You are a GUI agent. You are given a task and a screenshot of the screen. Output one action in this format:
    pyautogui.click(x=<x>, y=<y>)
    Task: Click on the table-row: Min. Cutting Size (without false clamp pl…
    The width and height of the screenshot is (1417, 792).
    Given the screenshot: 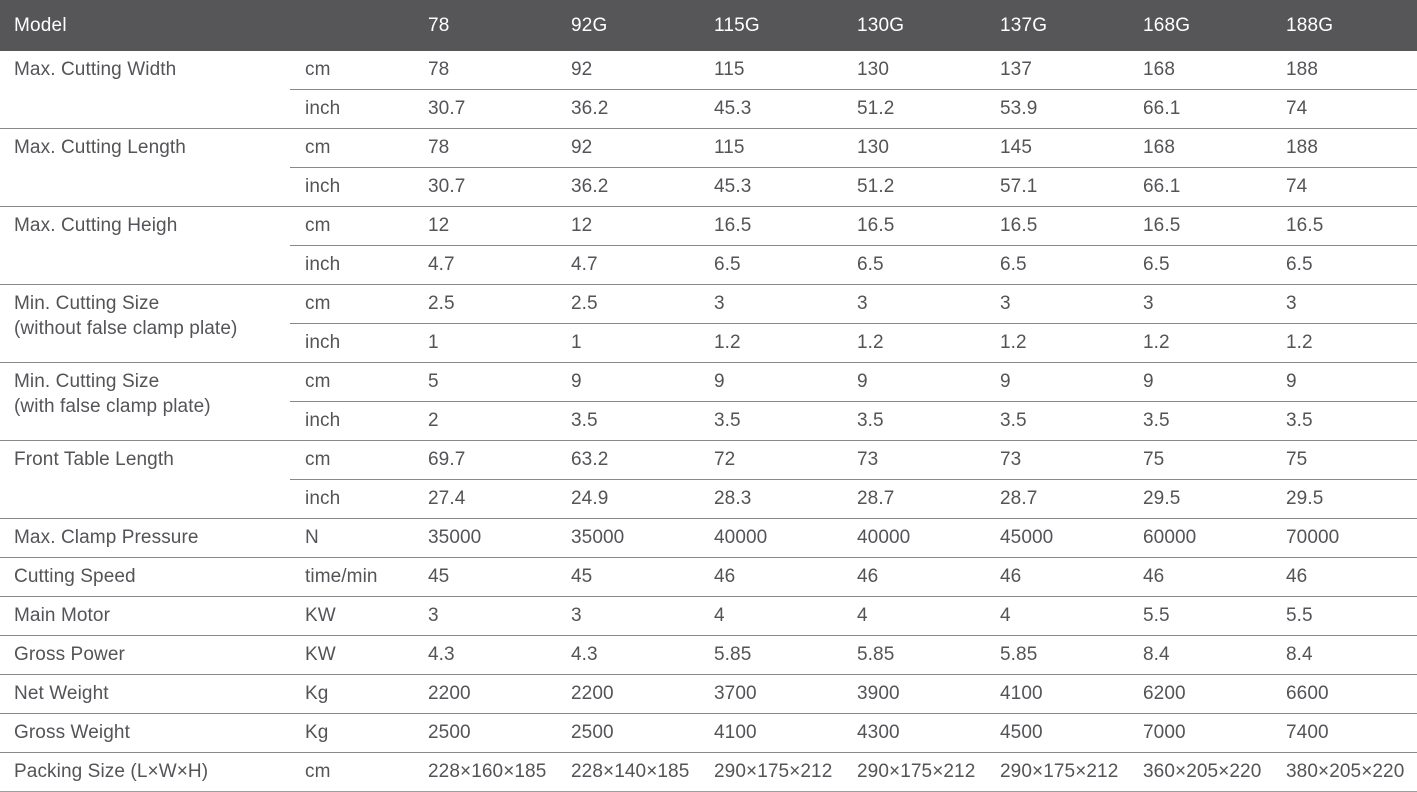 What is the action you would take?
    pyautogui.click(x=708, y=323)
    